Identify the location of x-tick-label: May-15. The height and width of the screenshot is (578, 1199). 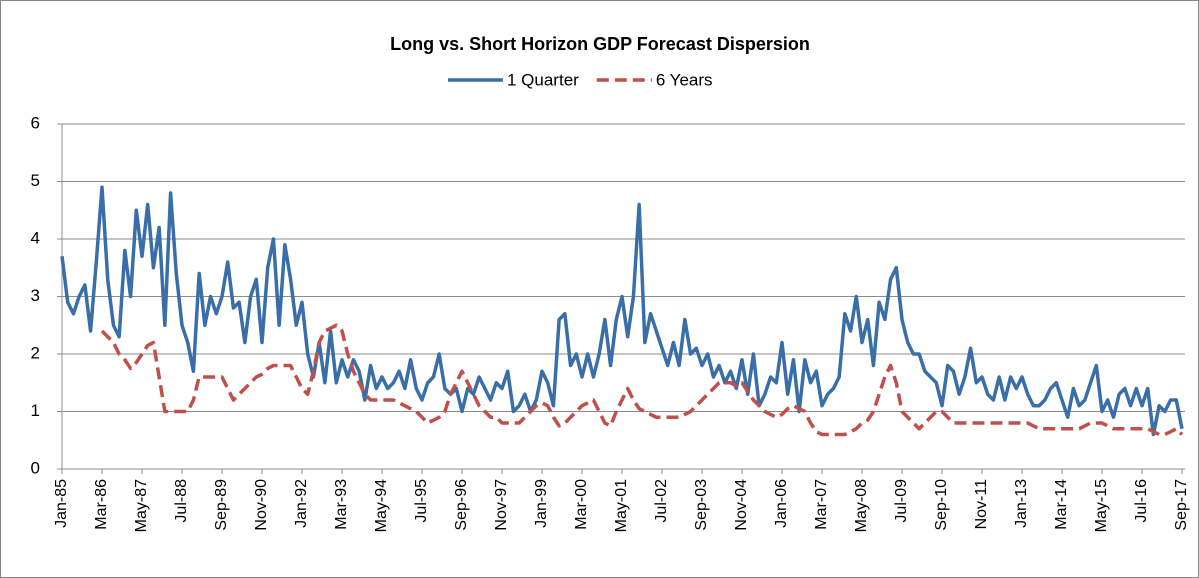
(1101, 505).